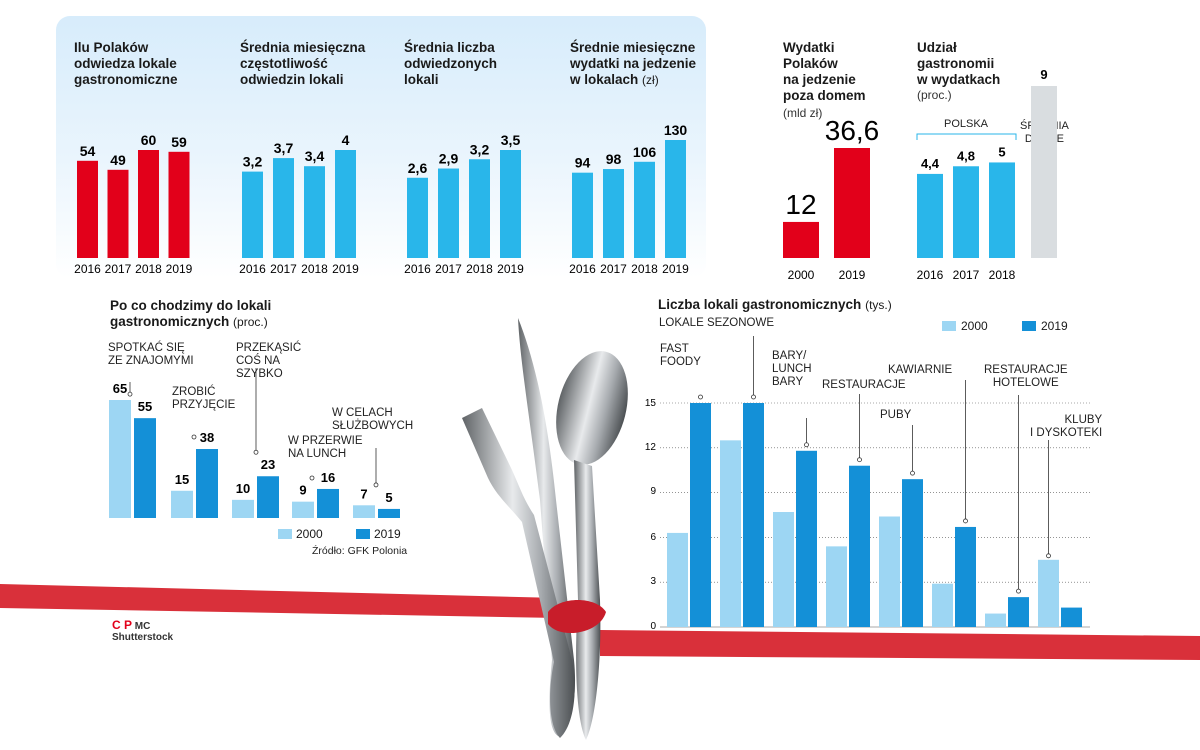  Describe the element at coordinates (269, 361) in the screenshot. I see `reasons-label-2: PRZEKĄSIĆ COŚ NA SZYBKO` at that location.